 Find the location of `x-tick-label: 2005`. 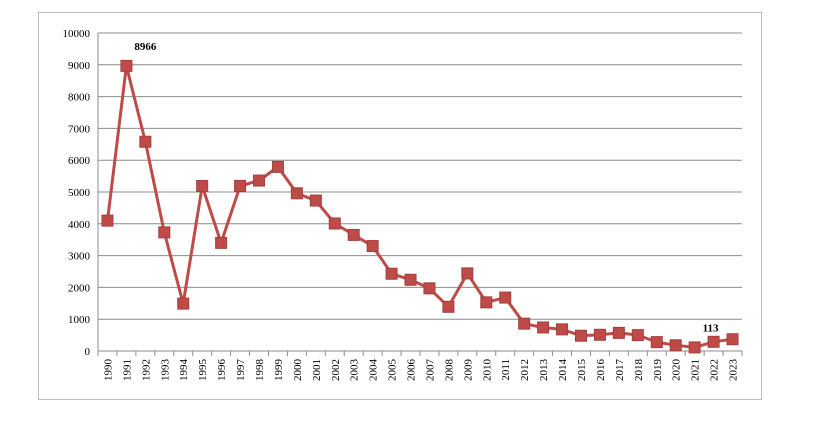

x-tick-label: 2005 is located at coordinates (393, 370).